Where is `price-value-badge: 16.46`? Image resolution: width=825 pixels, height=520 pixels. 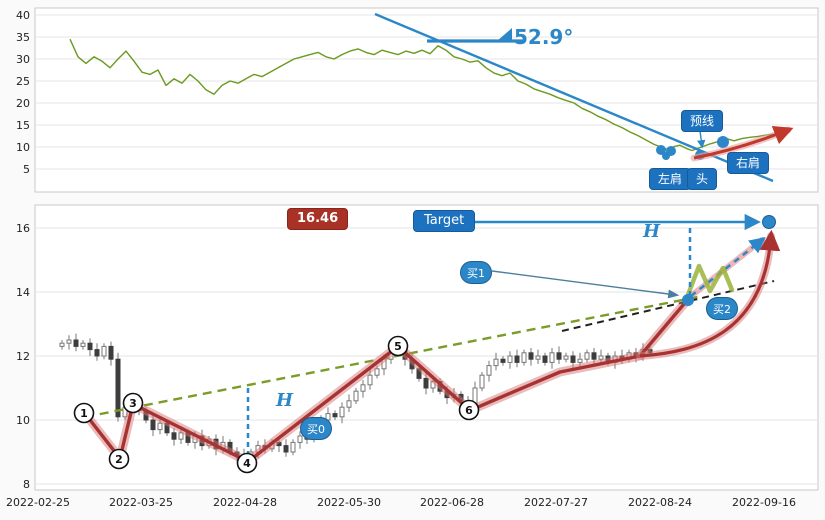 price-value-badge: 16.46 is located at coordinates (318, 219).